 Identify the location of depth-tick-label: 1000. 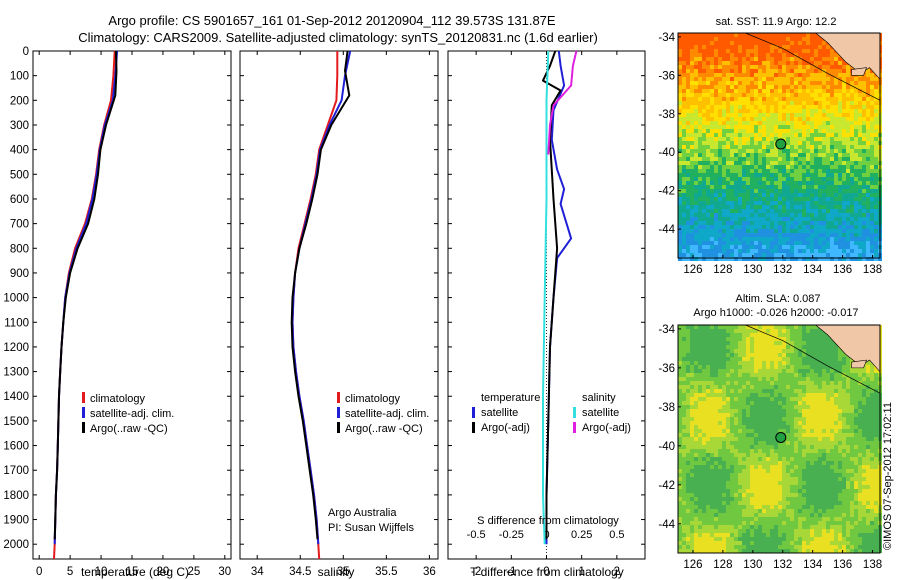
(16, 299).